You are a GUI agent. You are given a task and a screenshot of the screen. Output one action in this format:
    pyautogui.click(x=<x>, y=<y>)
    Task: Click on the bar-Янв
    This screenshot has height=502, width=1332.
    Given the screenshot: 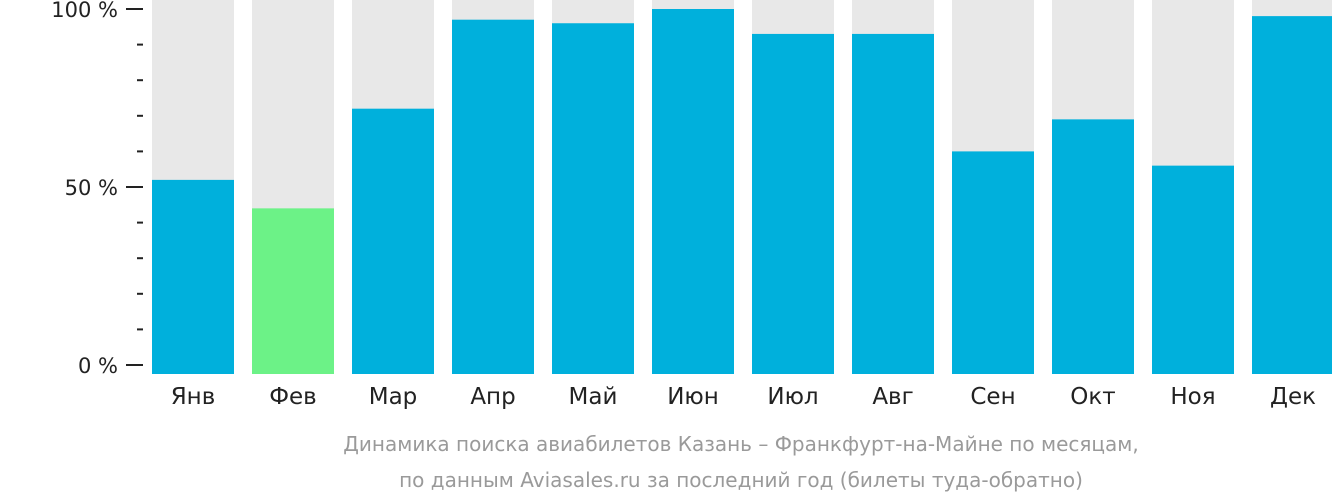 What is the action you would take?
    pyautogui.click(x=193, y=276)
    